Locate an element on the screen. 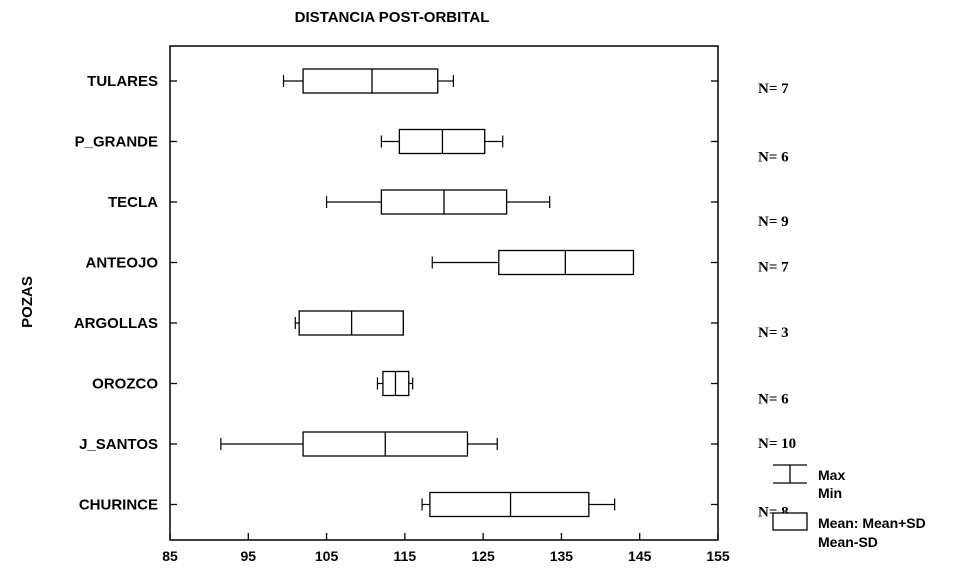 This screenshot has width=977, height=569. x-tick-label: 125 is located at coordinates (483, 556).